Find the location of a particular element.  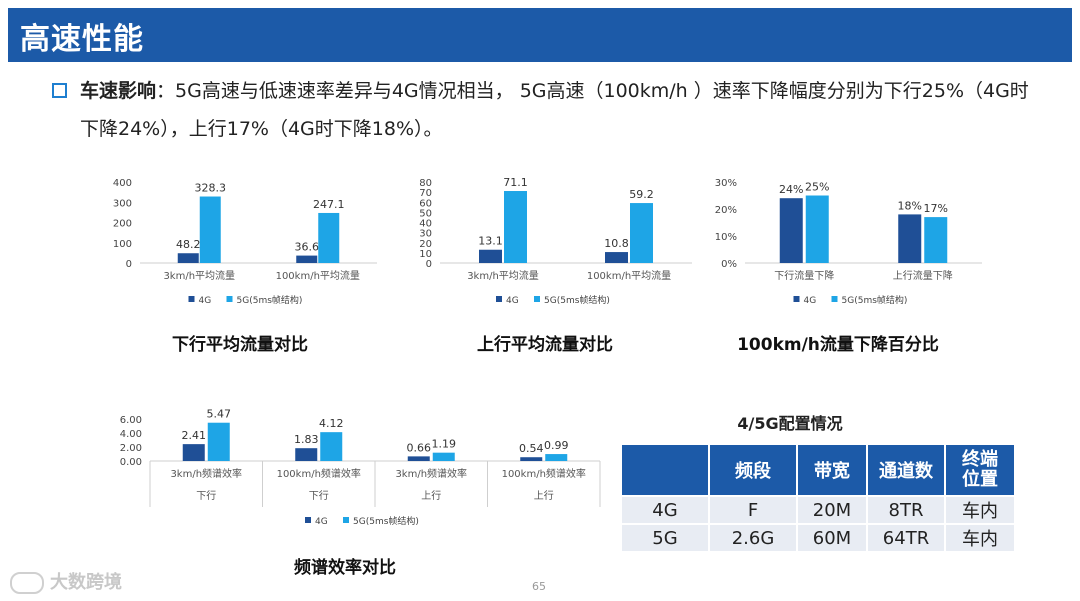

config-header-cell: 通道数 is located at coordinates (906, 470).